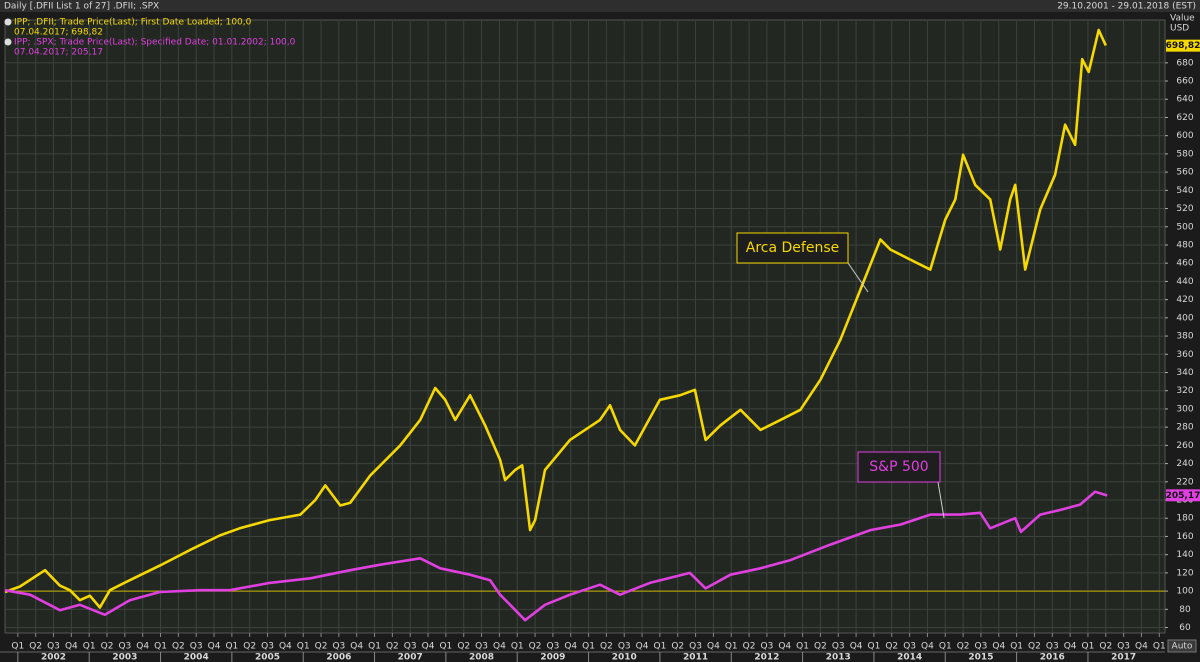  I want to click on y-tick-label: 260, so click(1184, 446).